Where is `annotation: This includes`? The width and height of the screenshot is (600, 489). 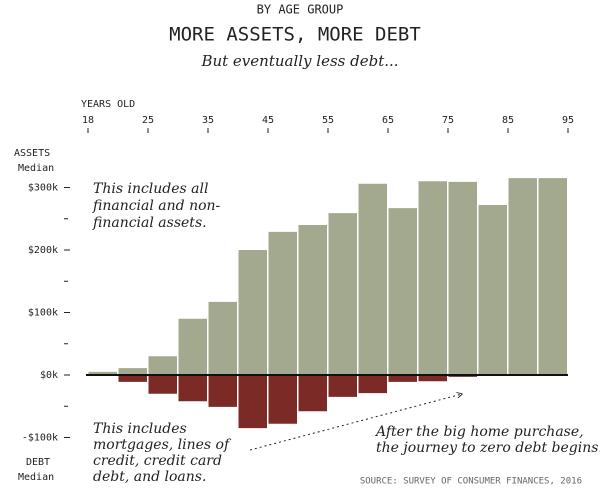
annotation: This includes is located at coordinates (140, 429).